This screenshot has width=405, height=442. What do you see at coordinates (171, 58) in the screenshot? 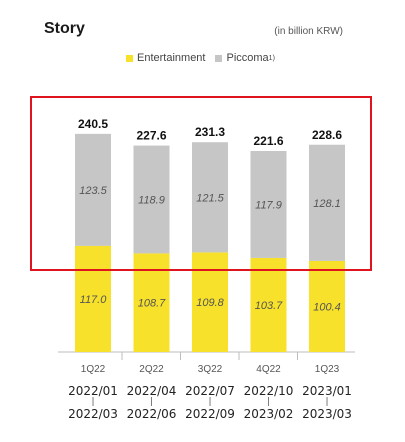
I see `legend-label-entertainment: Entertainment` at bounding box center [171, 58].